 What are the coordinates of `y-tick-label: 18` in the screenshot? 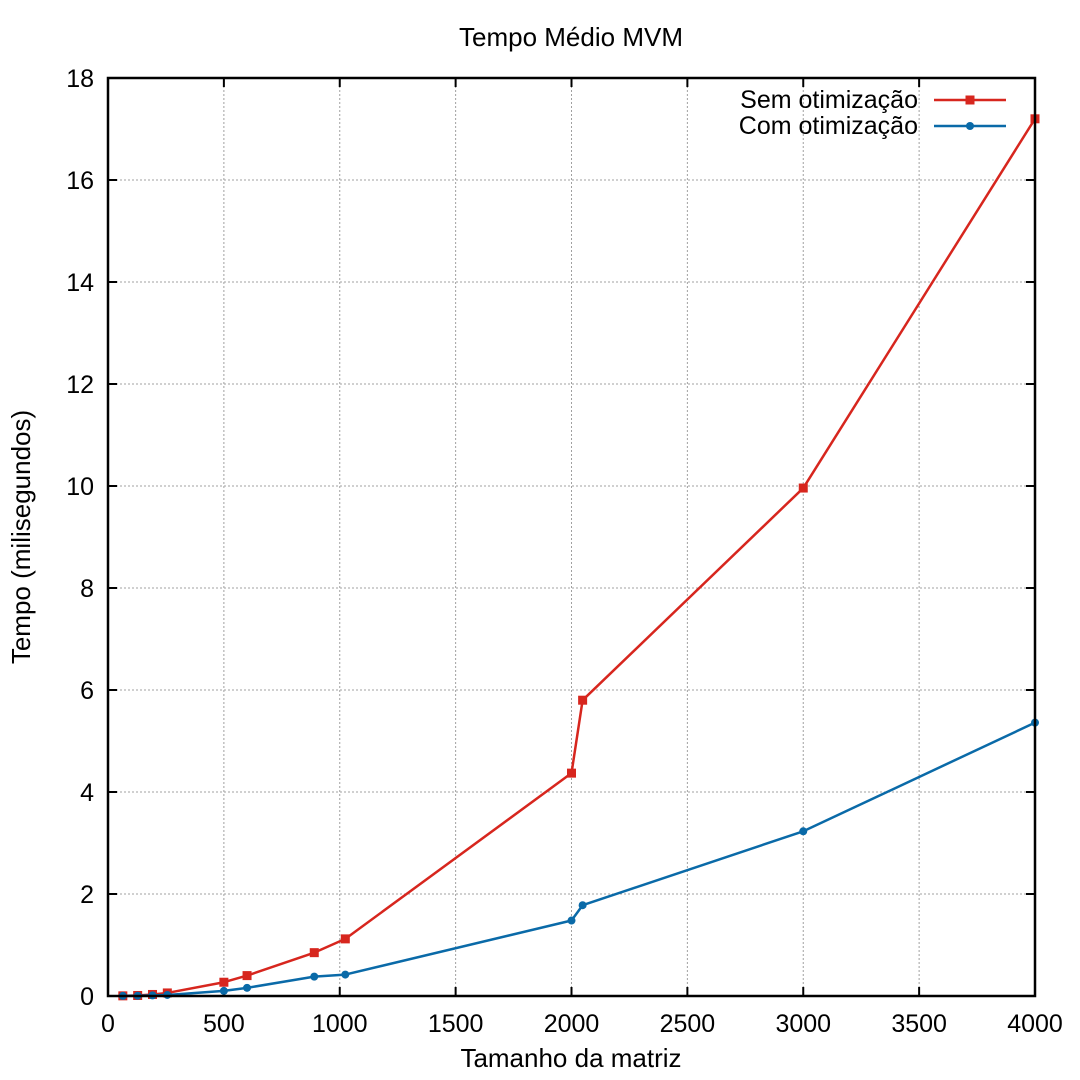 It's located at (80, 79).